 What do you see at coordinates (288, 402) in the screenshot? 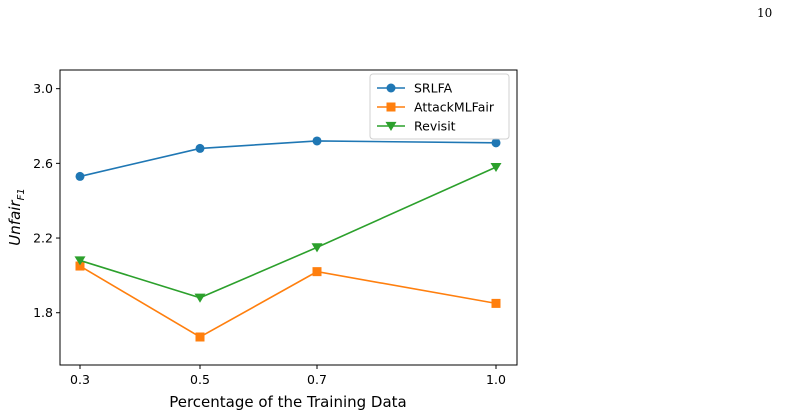
I see `x-axis-label: Percentage of the Training Data` at bounding box center [288, 402].